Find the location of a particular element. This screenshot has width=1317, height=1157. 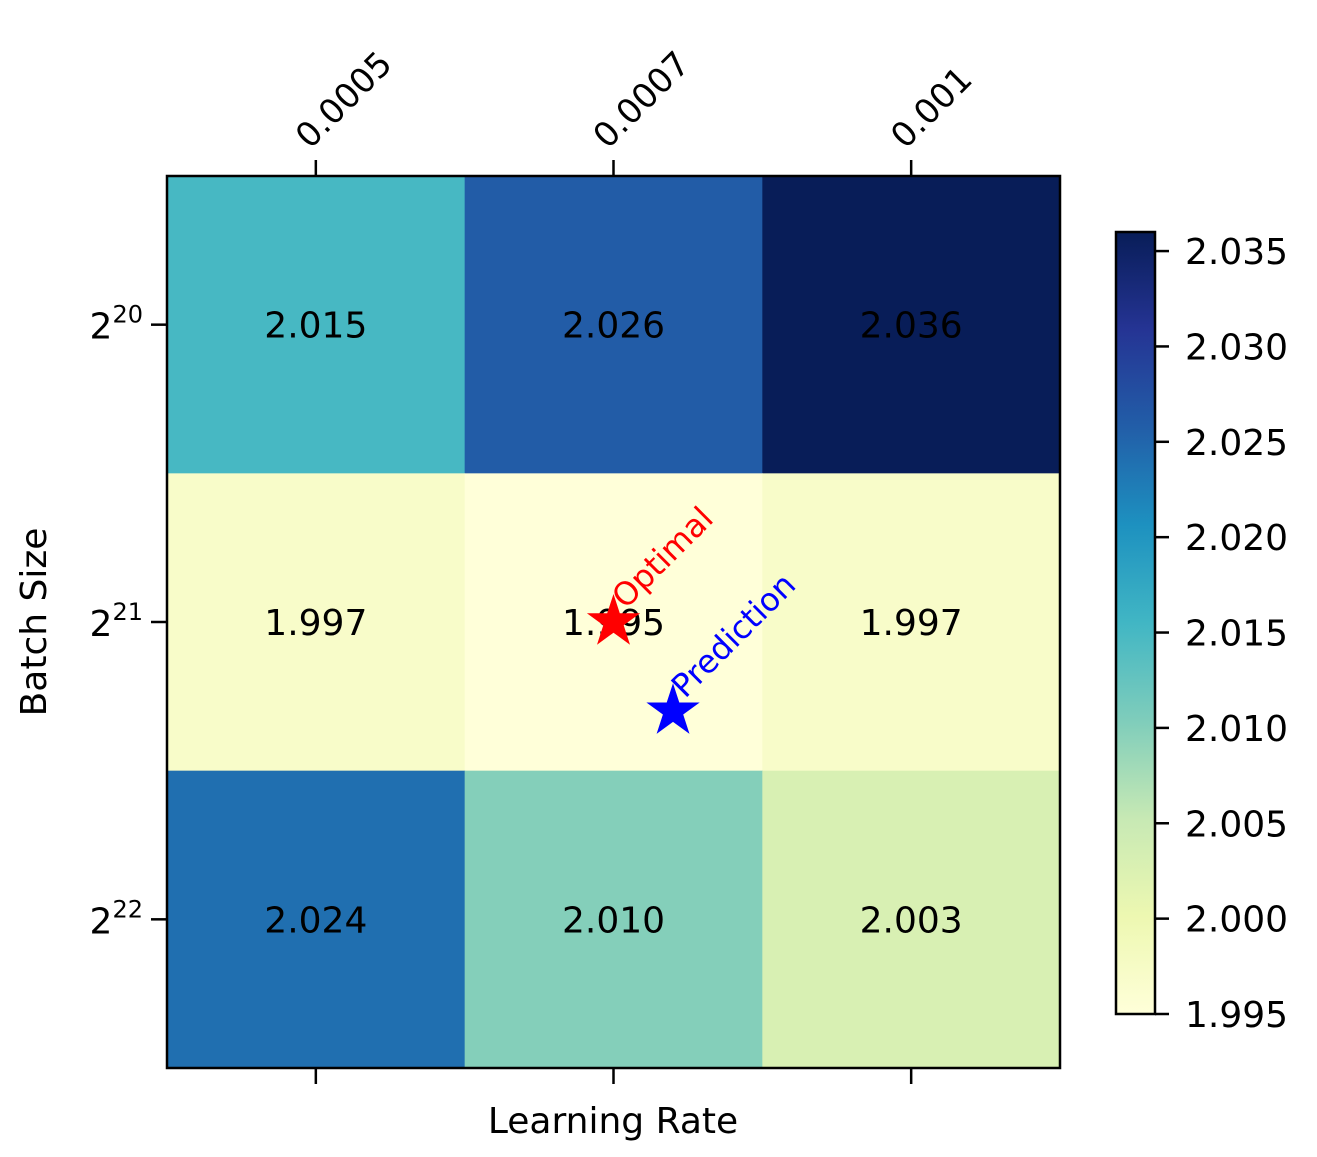

colorbar-tick-label: 2.035 is located at coordinates (1236, 252).